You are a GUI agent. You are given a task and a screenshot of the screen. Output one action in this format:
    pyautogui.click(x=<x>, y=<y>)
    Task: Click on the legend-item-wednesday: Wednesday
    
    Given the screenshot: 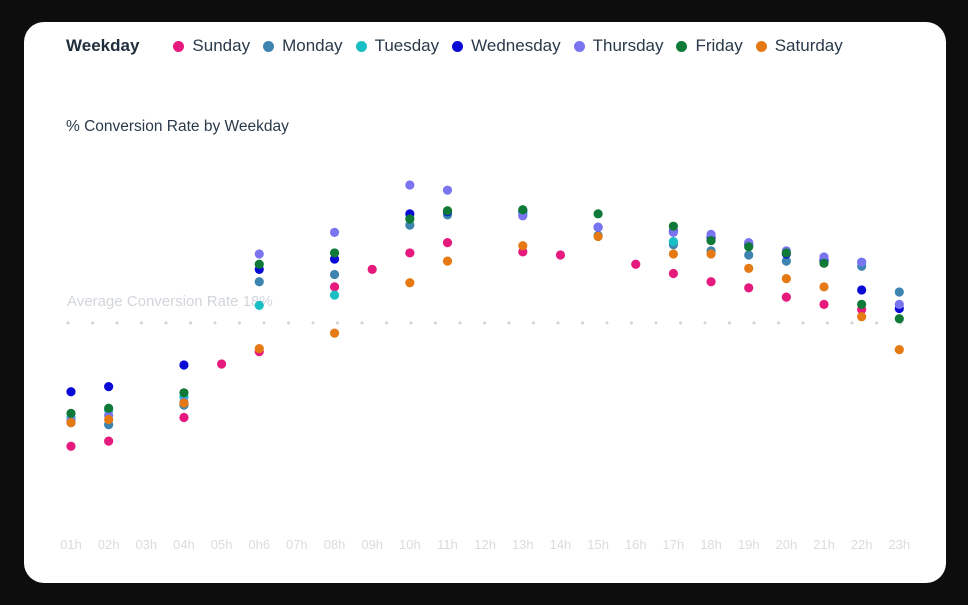 What is the action you would take?
    pyautogui.click(x=506, y=46)
    